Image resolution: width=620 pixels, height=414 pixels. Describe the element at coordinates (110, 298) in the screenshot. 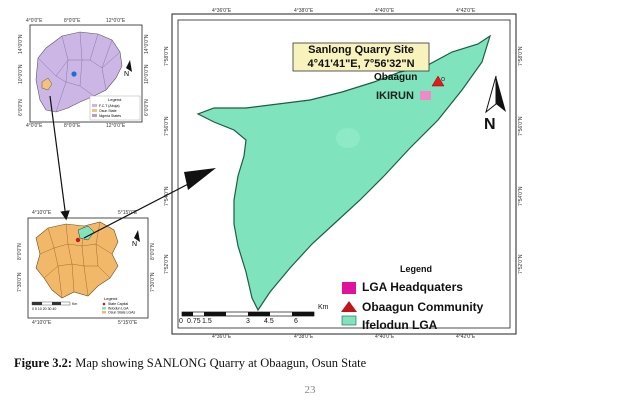

I see `osun-legend-title: Legend` at that location.